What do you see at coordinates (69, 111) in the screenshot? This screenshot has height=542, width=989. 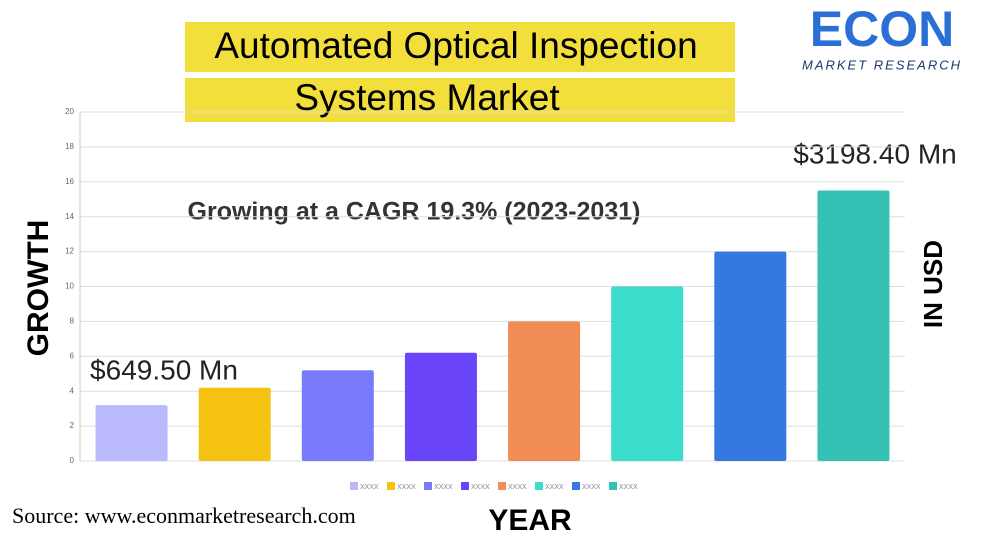 I see `y-tick-label: 20` at bounding box center [69, 111].